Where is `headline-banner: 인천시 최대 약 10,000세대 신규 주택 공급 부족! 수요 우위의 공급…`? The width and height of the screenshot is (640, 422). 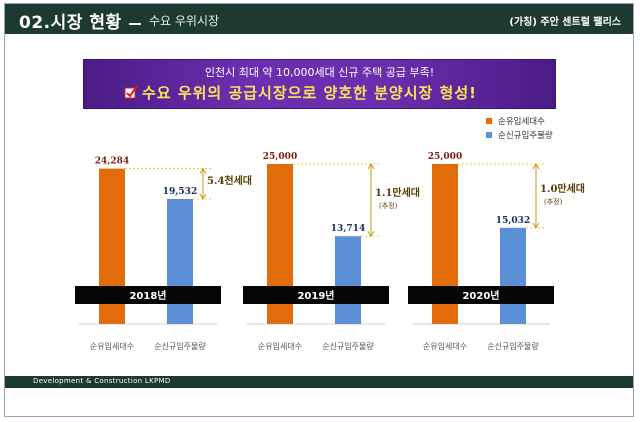
headline-banner: 인천시 최대 약 10,000세대 신규 주택 공급 부족! 수요 우위의 공급… is located at coordinates (319, 84).